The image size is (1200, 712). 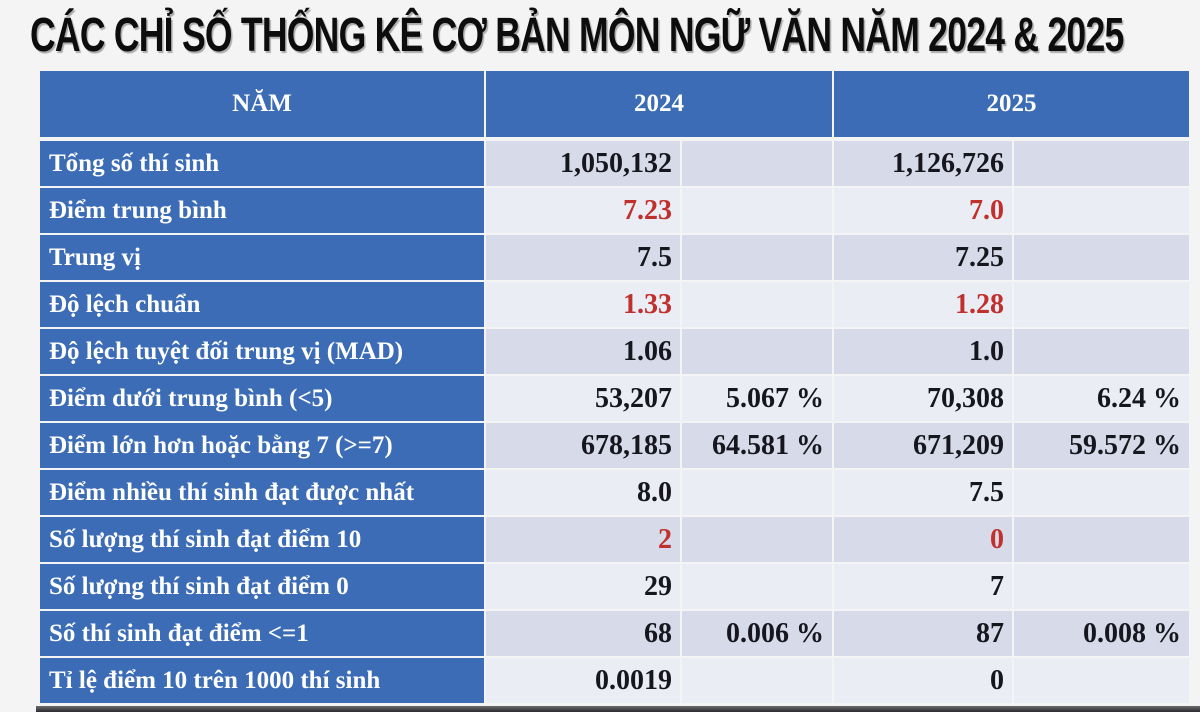 I want to click on row-label: Độ lệch chuẩn, so click(x=262, y=304).